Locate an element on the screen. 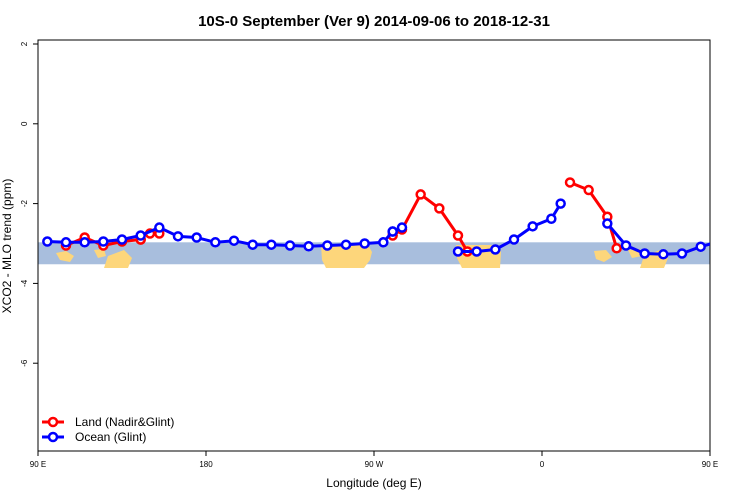 This screenshot has height=500, width=750. ocean-band is located at coordinates (374, 253).